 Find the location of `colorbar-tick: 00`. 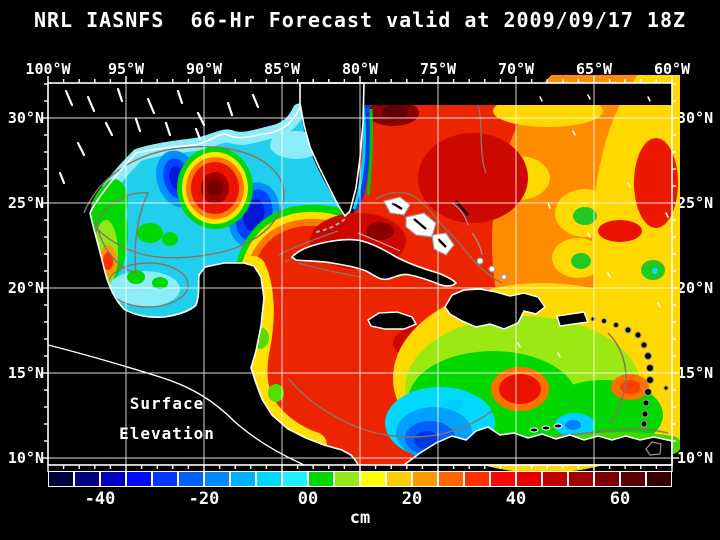

colorbar-tick: 00 is located at coordinates (308, 499).